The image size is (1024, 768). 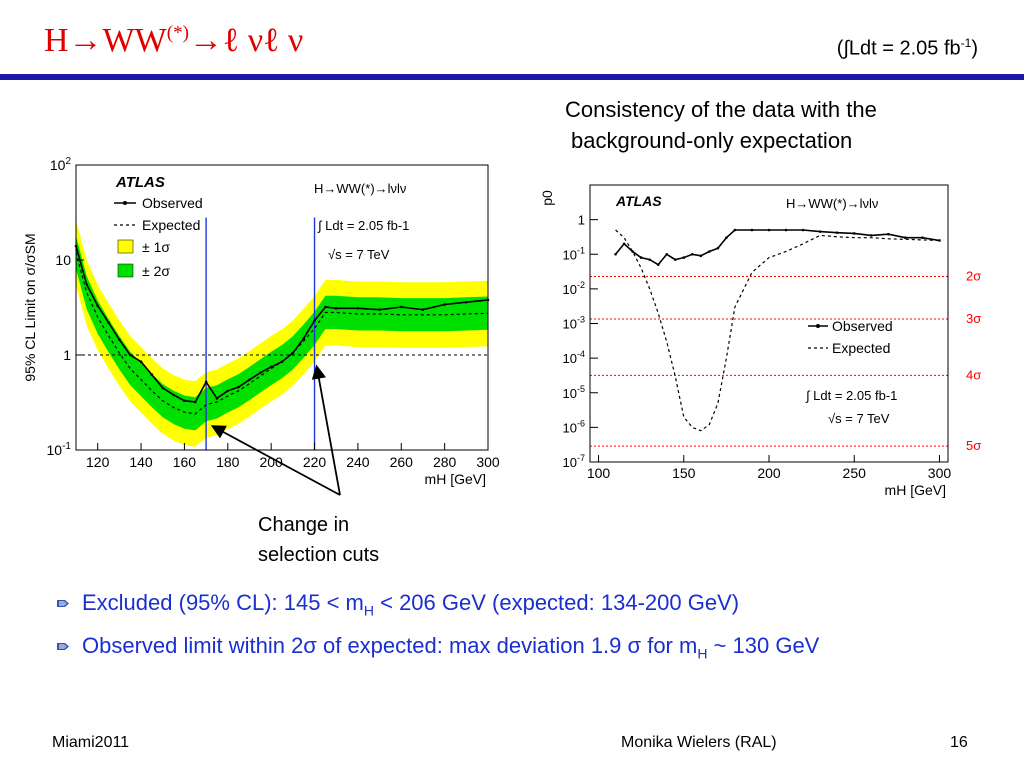 I want to click on legend-2sigma-label: ± 2σ, so click(x=156, y=271).